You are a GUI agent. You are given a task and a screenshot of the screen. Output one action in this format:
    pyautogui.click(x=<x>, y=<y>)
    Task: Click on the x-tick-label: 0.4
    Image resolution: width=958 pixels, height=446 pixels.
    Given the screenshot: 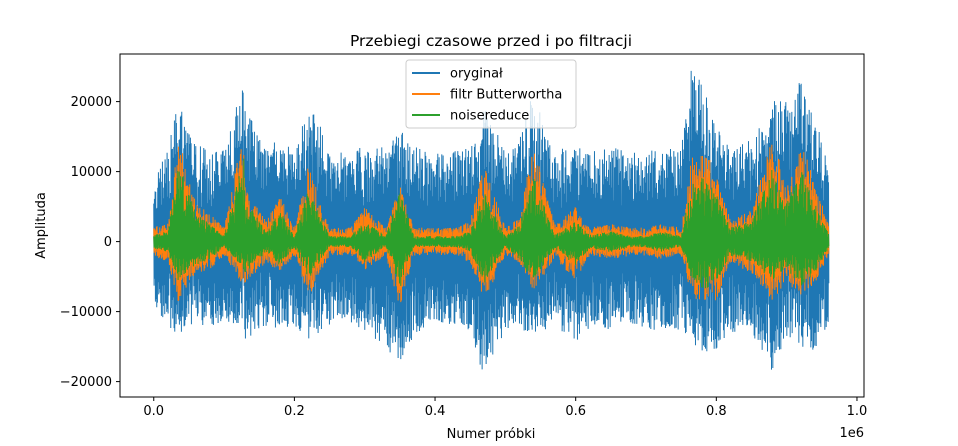 What is the action you would take?
    pyautogui.click(x=435, y=411)
    